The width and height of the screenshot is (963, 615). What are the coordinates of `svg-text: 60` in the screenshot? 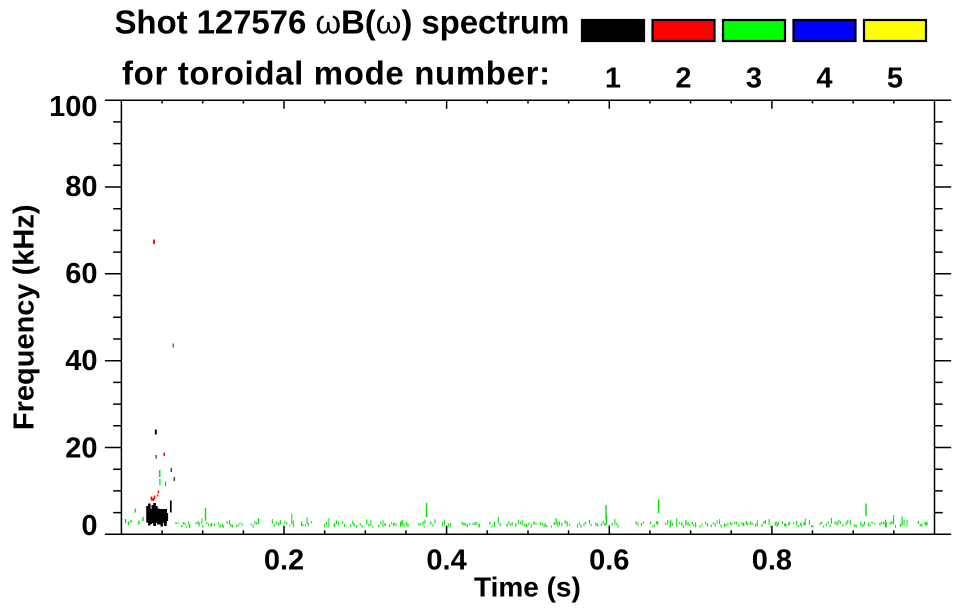 It's located at (81, 274).